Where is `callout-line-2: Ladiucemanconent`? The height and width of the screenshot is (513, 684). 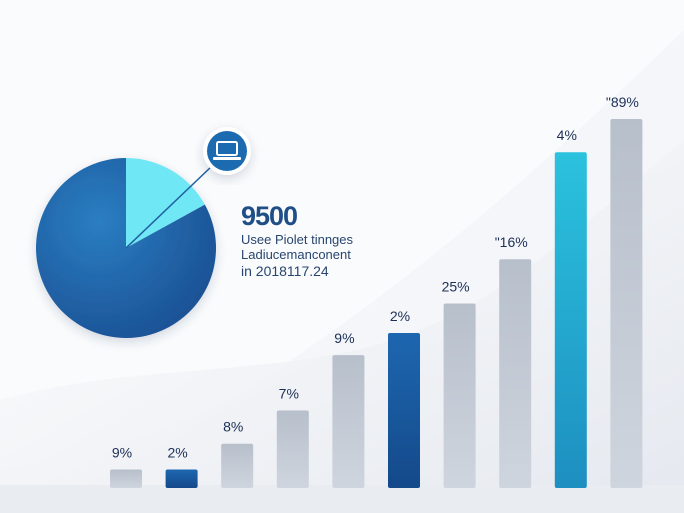
callout-line-2: Ladiucemanconent is located at coordinates (296, 254).